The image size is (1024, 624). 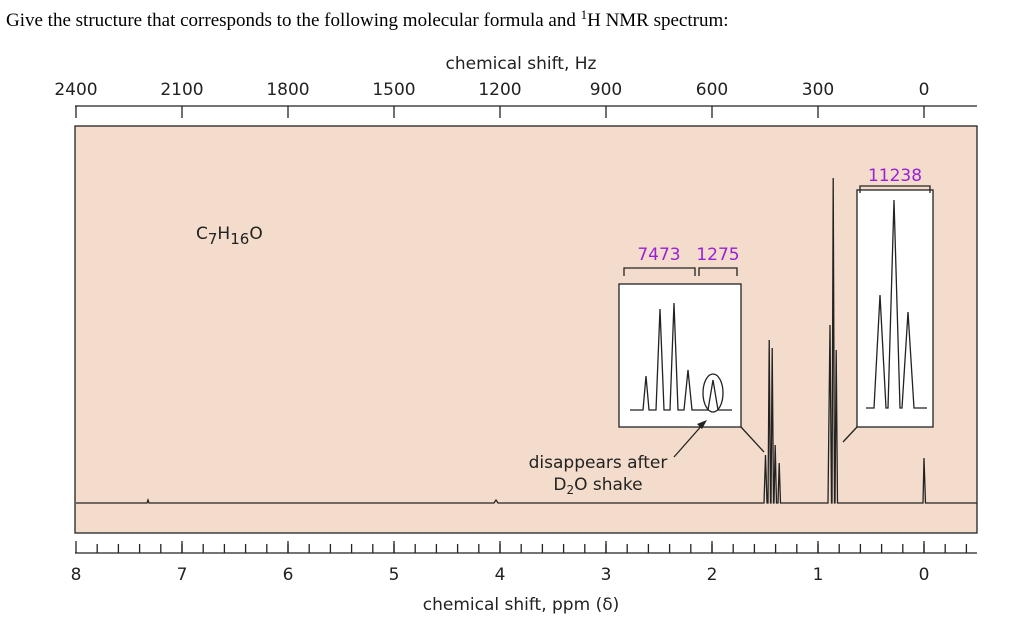 What do you see at coordinates (584, 14) in the screenshot?
I see `superscript: 1` at bounding box center [584, 14].